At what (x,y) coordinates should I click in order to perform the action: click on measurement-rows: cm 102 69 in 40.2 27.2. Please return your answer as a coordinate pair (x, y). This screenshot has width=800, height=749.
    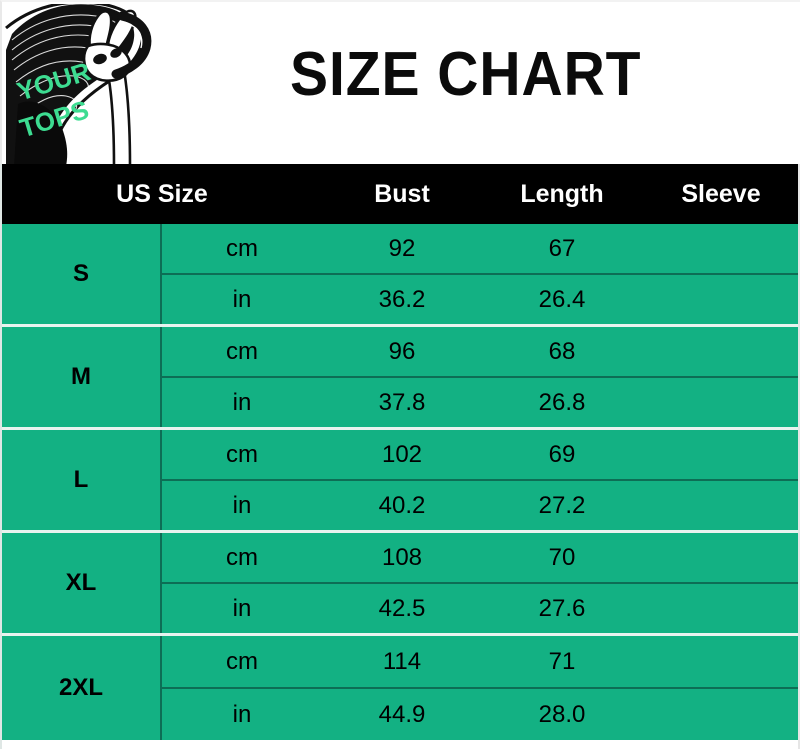
    Looking at the image, I should click on (480, 480).